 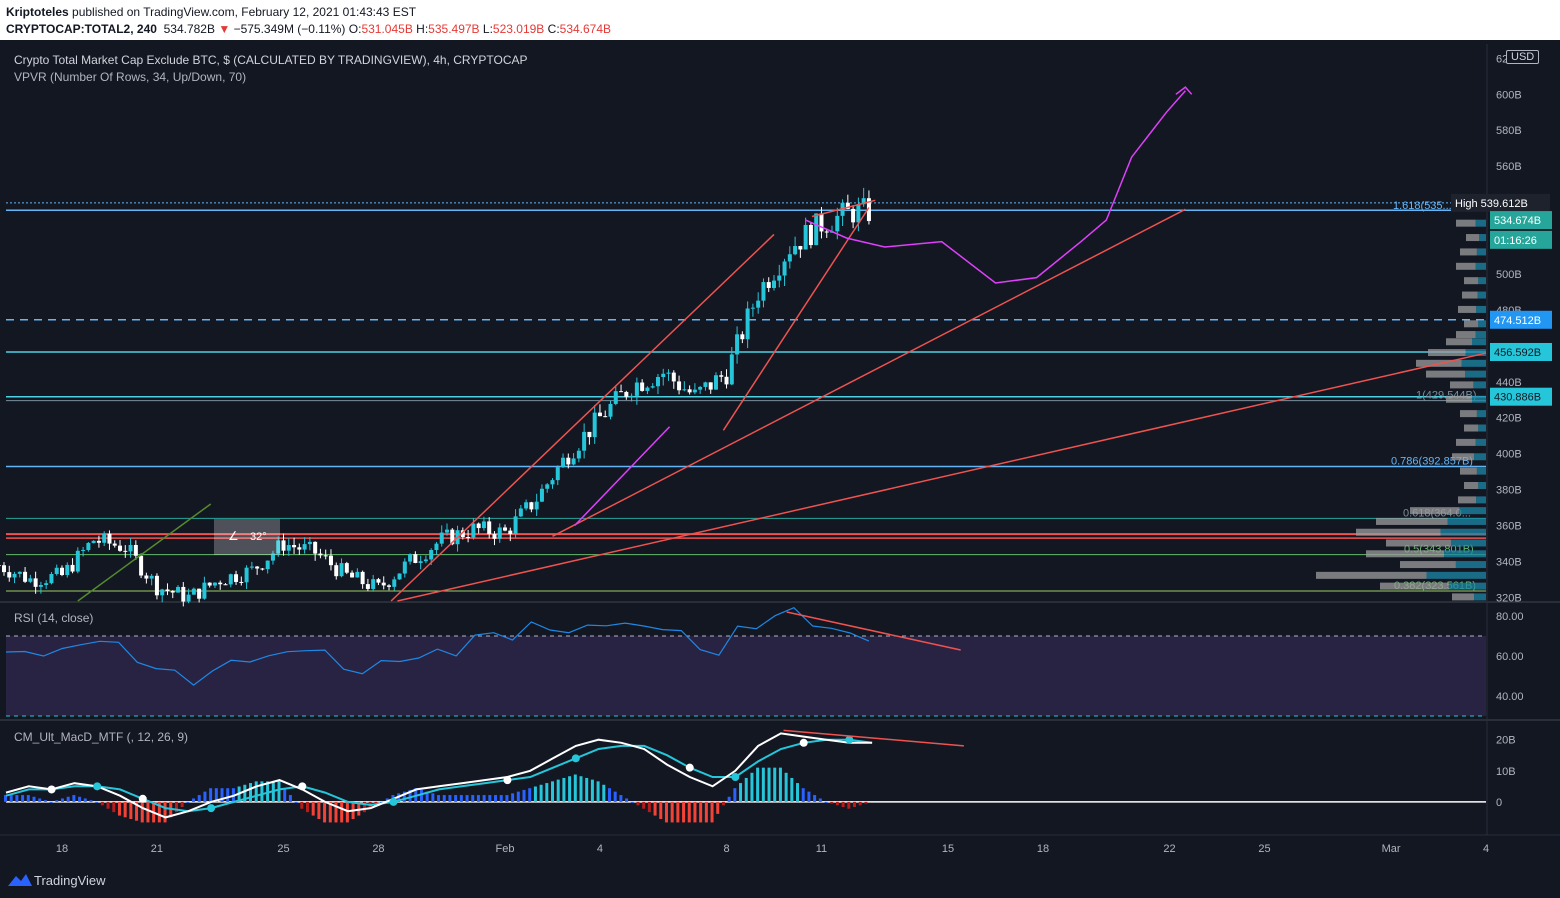 I want to click on price-tick-label: 500B, so click(x=1509, y=275).